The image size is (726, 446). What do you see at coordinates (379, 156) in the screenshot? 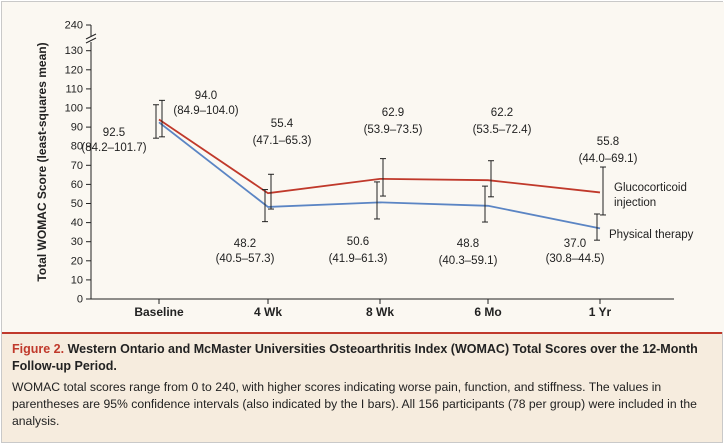
I see `glucocorticoid-line` at bounding box center [379, 156].